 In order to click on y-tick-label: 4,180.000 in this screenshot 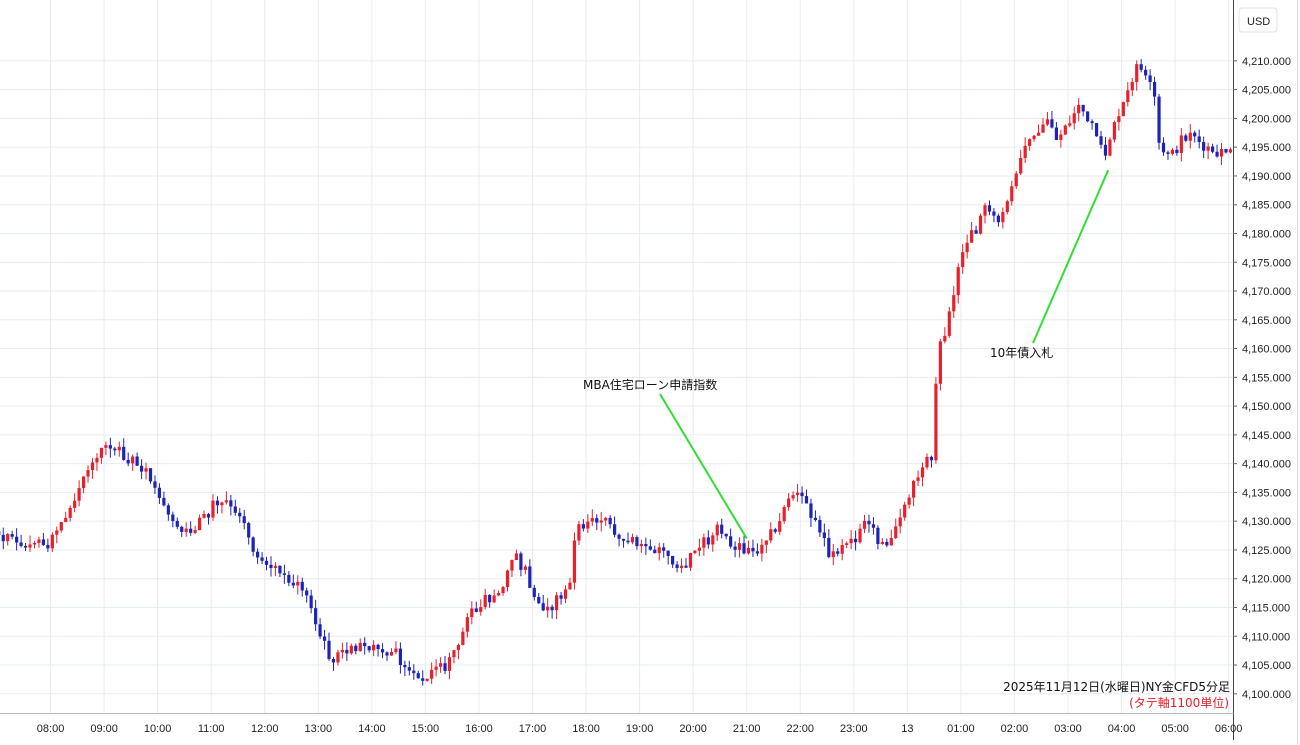, I will do `click(1266, 234)`.